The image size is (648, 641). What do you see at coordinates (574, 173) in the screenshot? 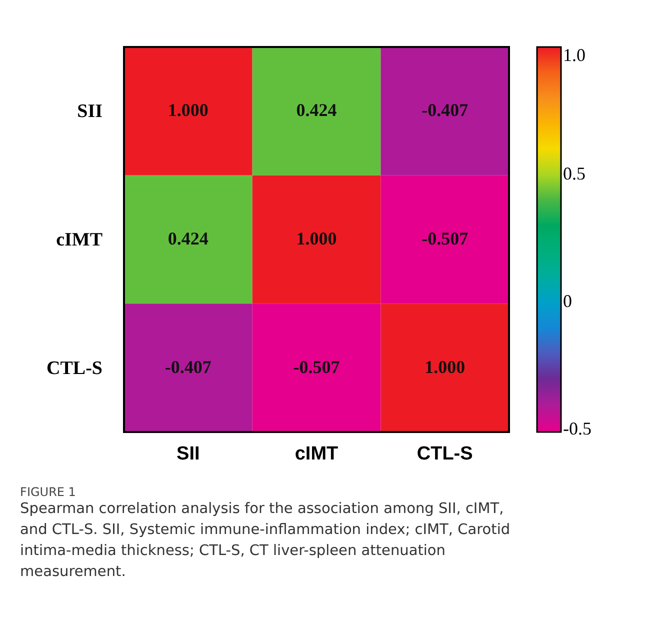
I see `color-bar-label: 0.5` at bounding box center [574, 173].